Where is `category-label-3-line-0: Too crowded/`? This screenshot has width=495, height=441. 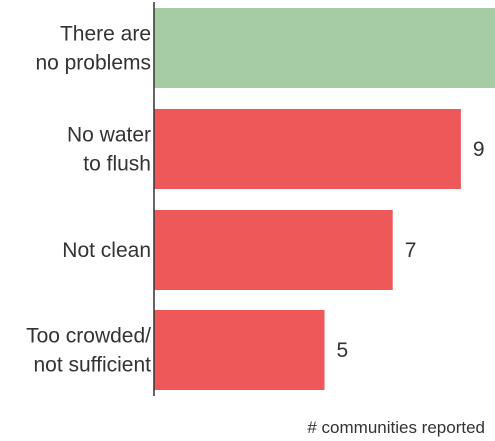
category-label-3-line-0: Too crowded/ is located at coordinates (88, 336).